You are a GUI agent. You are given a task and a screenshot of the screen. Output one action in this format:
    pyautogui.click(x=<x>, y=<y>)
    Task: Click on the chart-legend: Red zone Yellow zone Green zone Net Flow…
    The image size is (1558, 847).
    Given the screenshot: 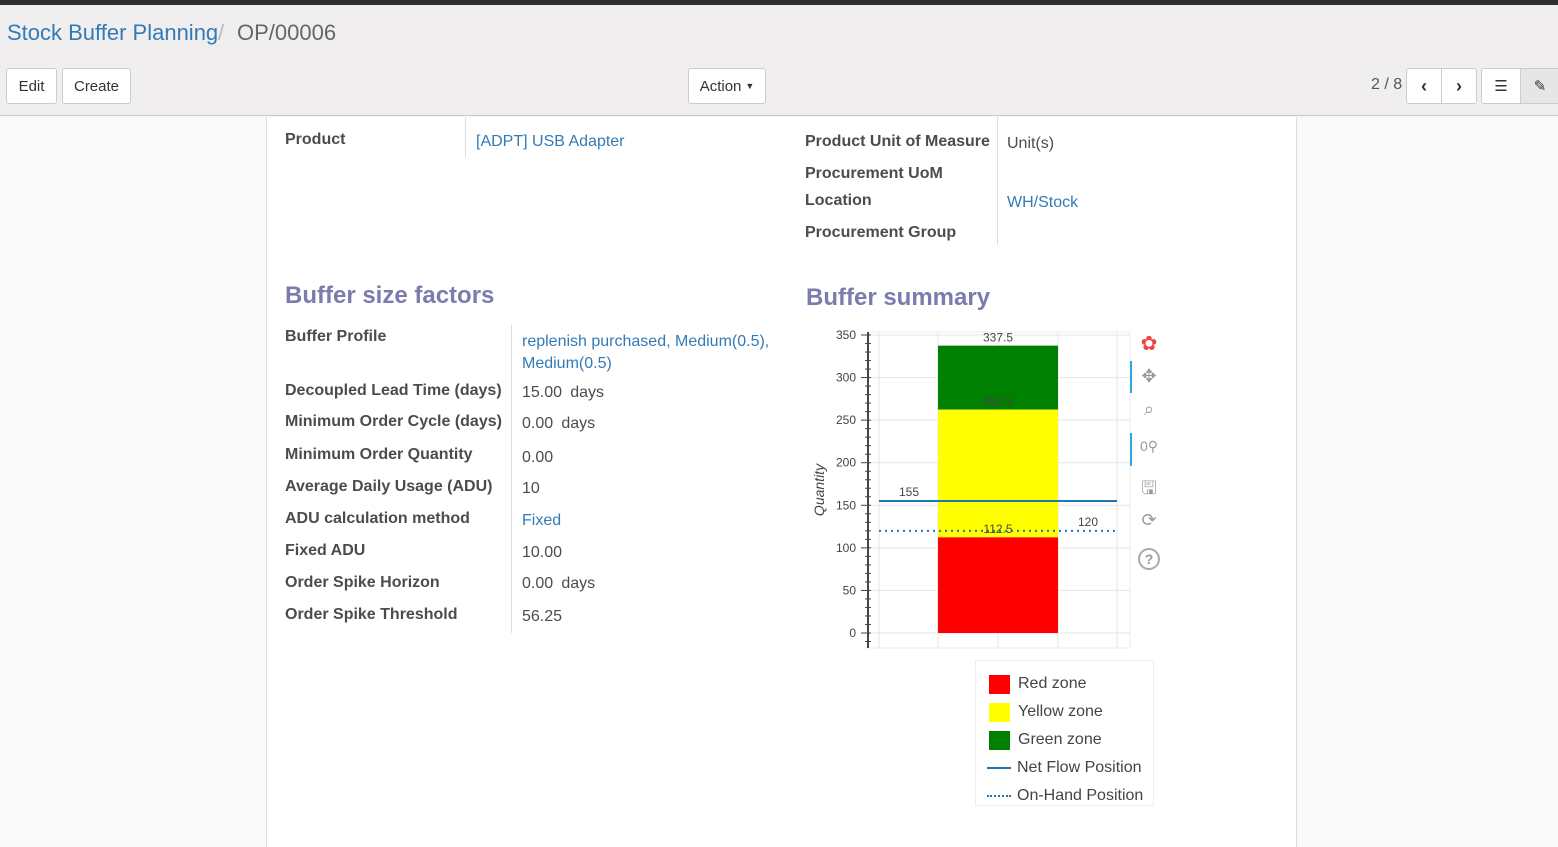 What is the action you would take?
    pyautogui.click(x=1064, y=733)
    